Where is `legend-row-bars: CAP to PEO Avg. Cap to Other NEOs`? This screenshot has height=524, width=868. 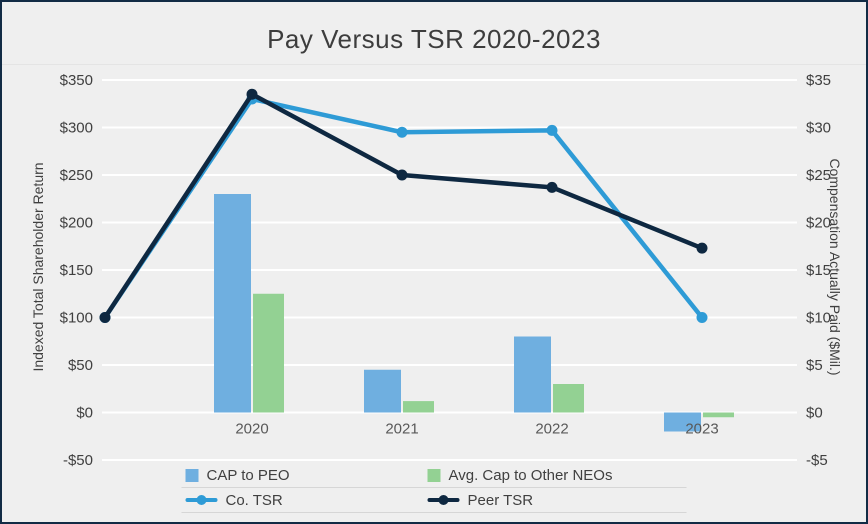 legend-row-bars: CAP to PEO Avg. Cap to Other NEOs is located at coordinates (434, 475).